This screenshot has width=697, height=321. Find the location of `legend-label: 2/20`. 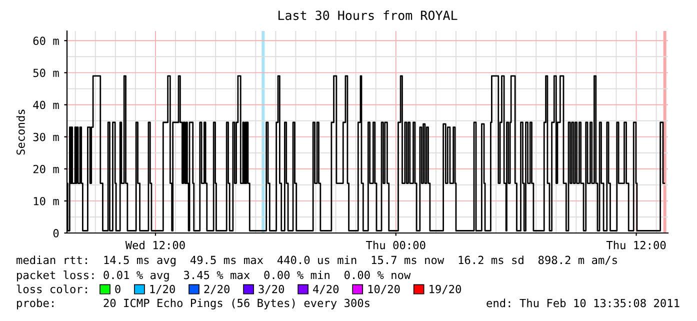

legend-label: 2/20 is located at coordinates (217, 289).